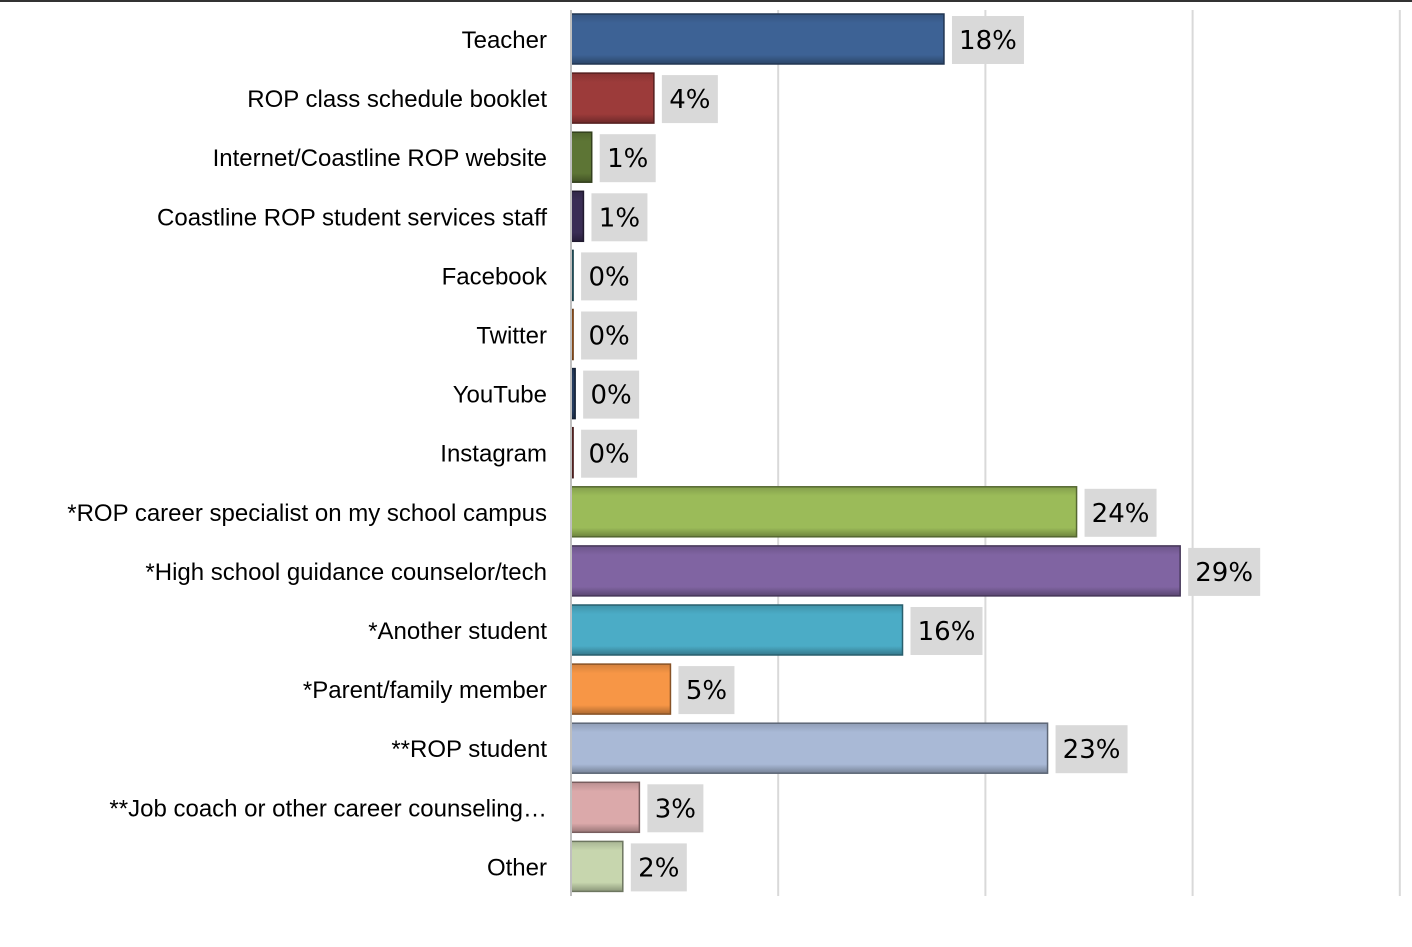  I want to click on category-label-11: *Parent/family member, so click(425, 690).